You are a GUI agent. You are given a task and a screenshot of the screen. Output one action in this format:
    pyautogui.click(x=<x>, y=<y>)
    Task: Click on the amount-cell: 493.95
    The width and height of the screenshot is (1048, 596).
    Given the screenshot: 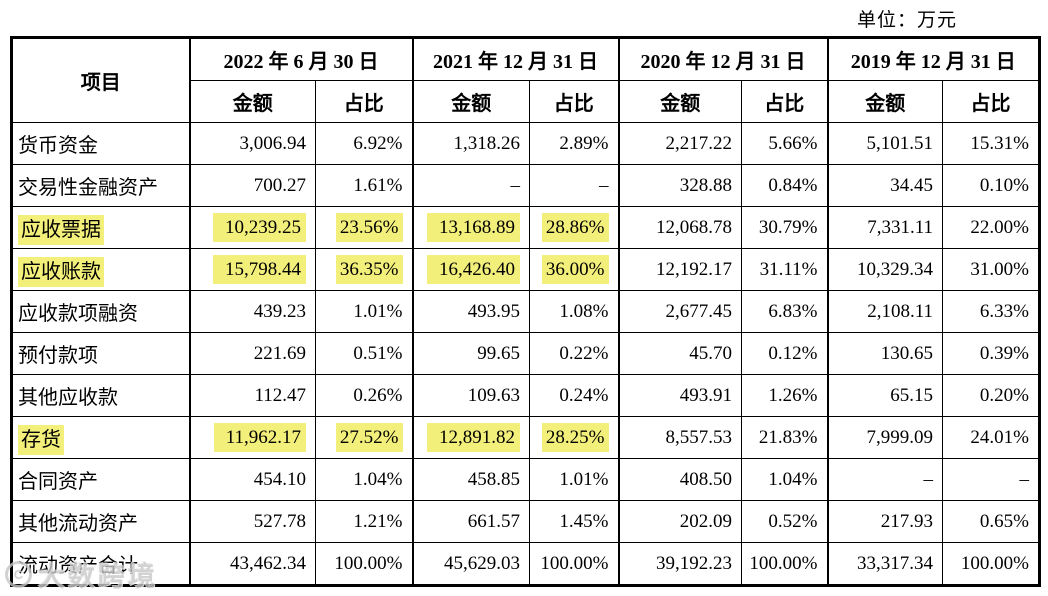 What is the action you would take?
    pyautogui.click(x=470, y=311)
    